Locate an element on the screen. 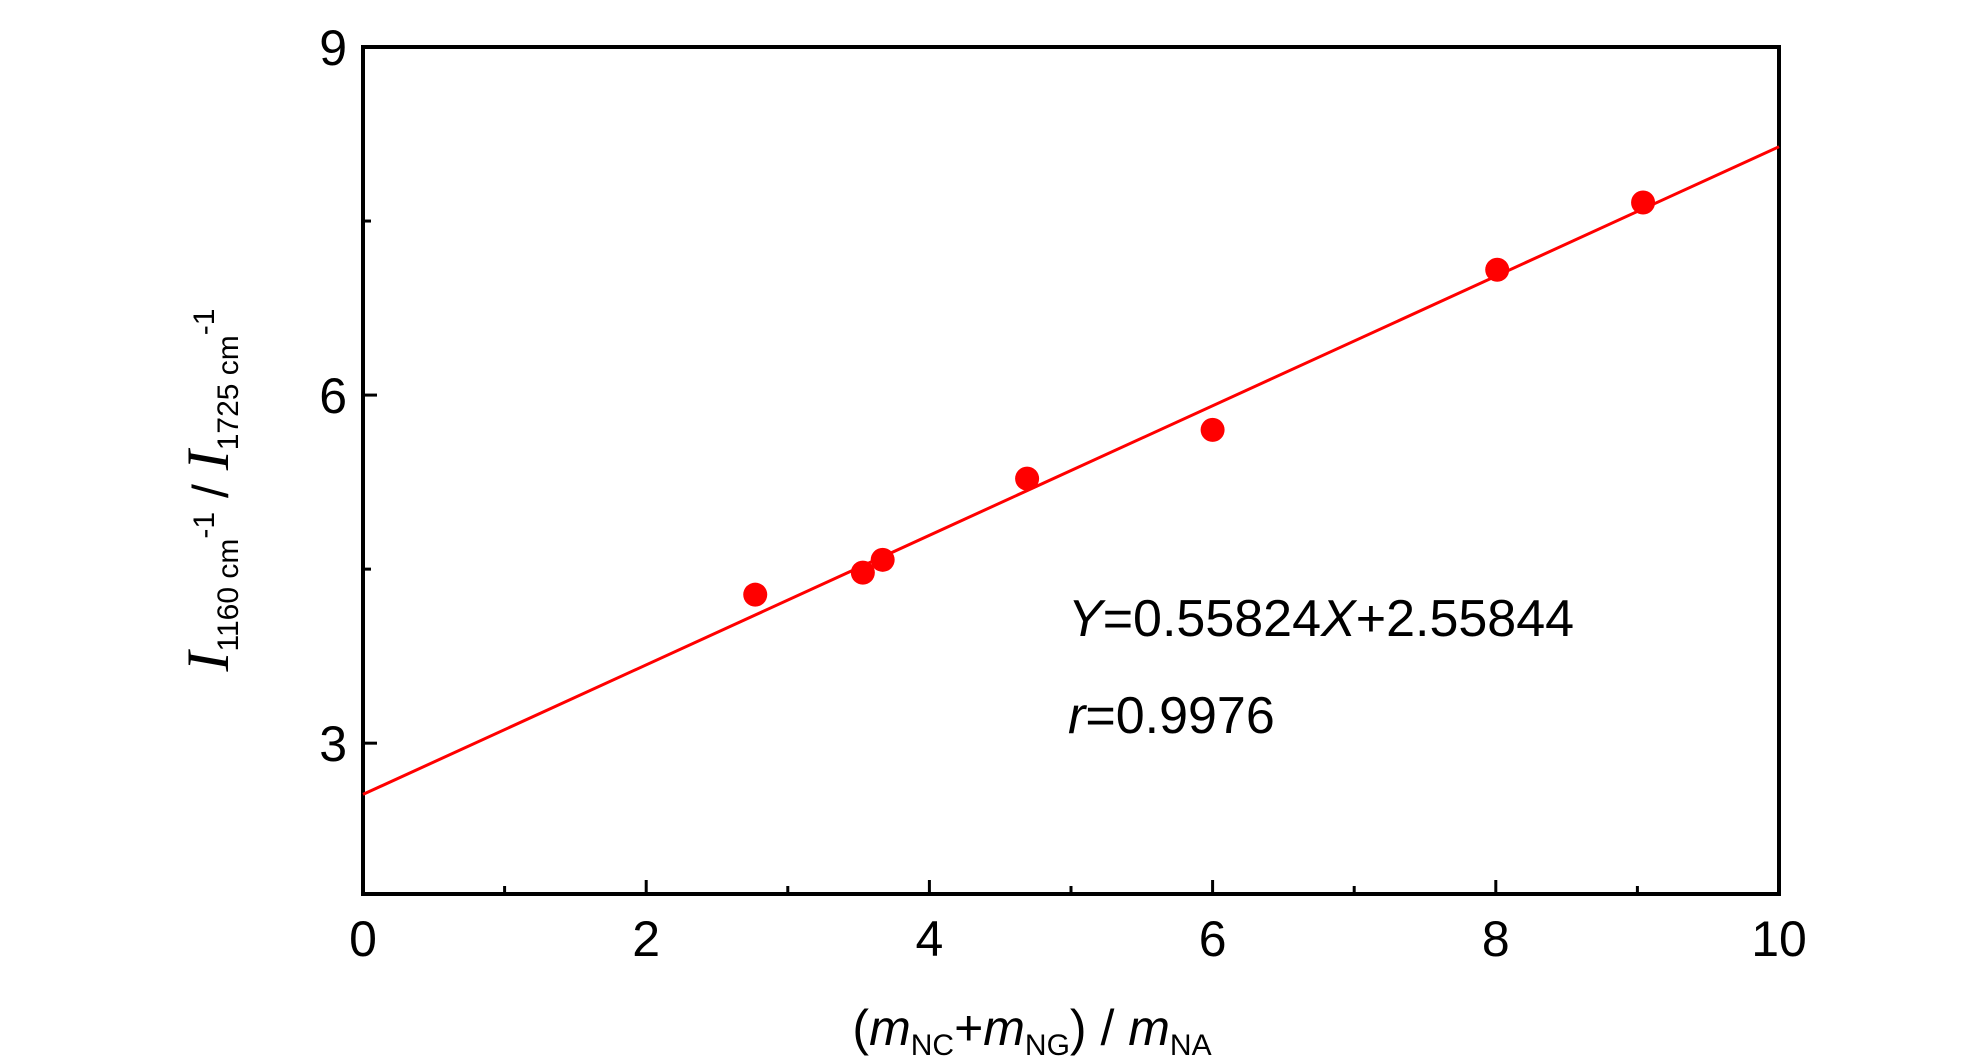  x-axis-title-m3: m is located at coordinates (1149, 1028).